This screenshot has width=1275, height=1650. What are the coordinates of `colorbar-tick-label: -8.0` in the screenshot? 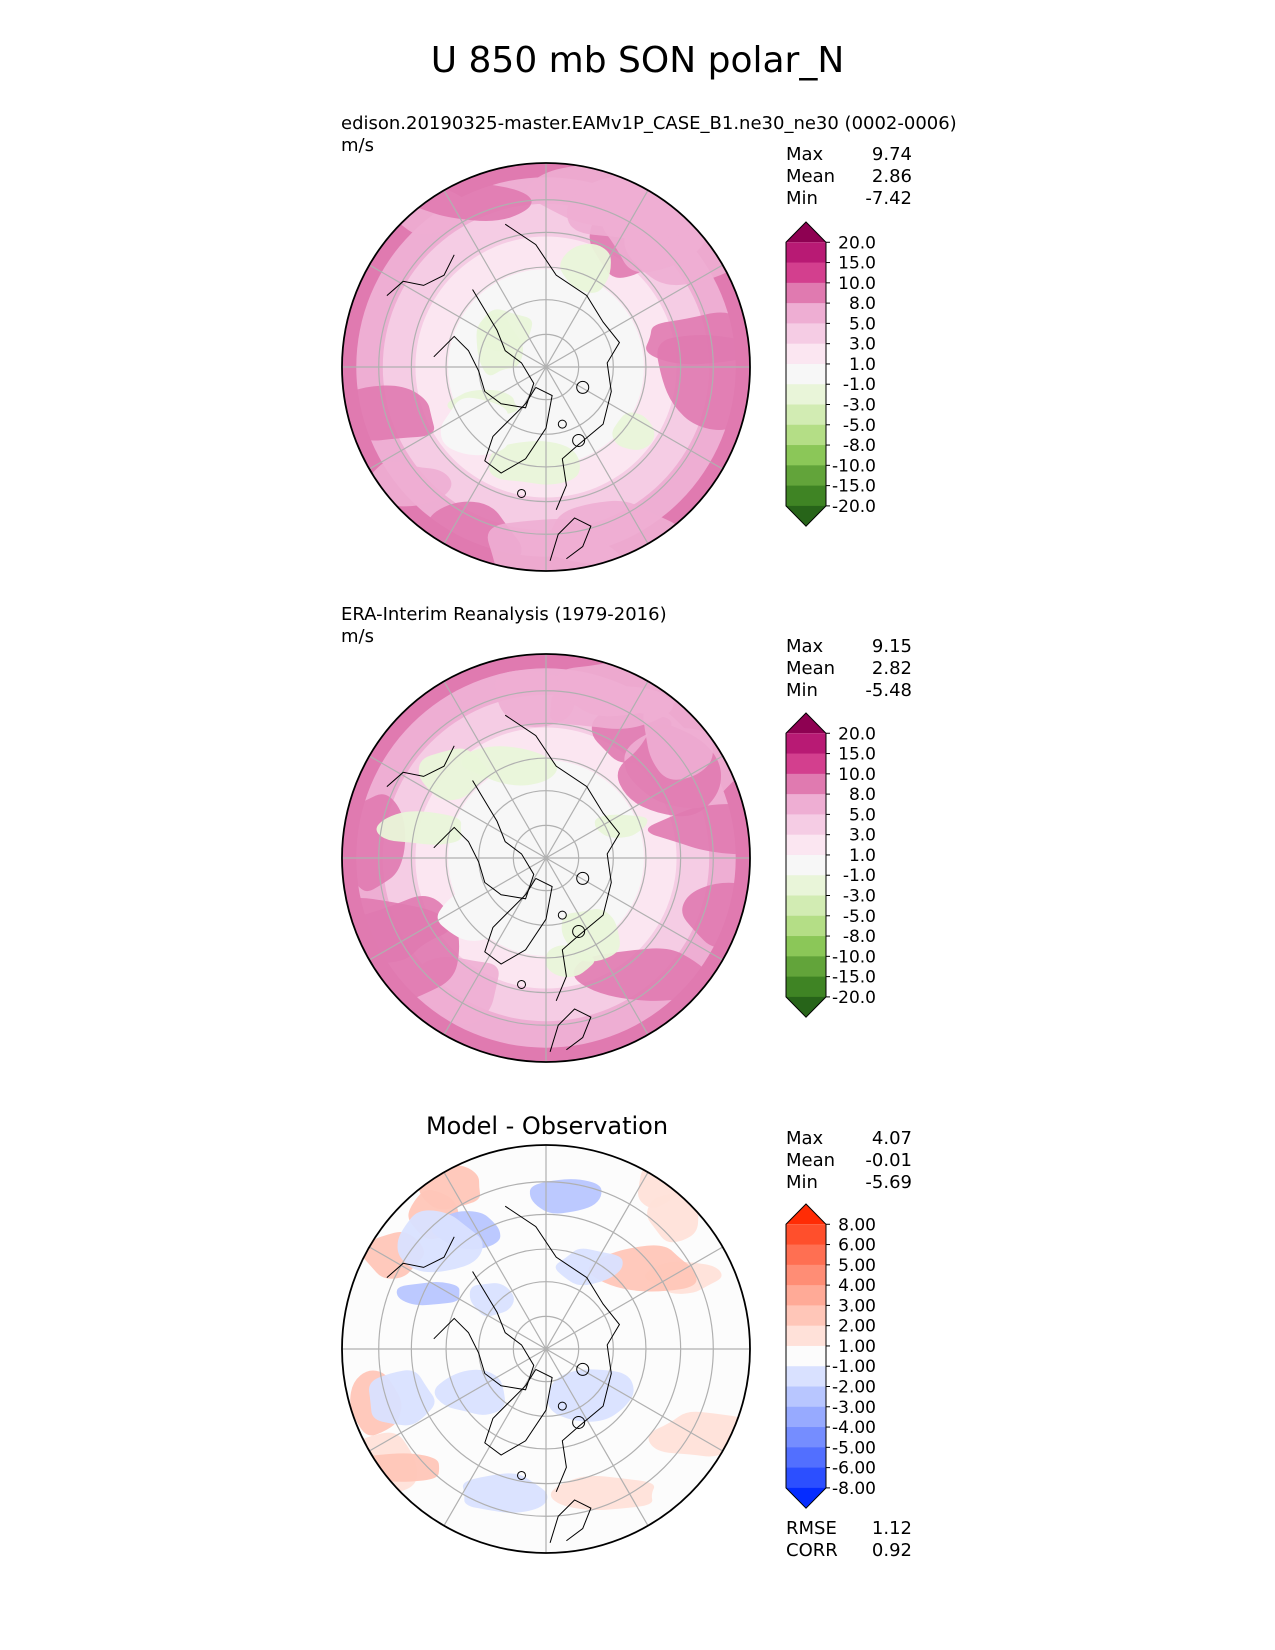 It's located at (859, 446).